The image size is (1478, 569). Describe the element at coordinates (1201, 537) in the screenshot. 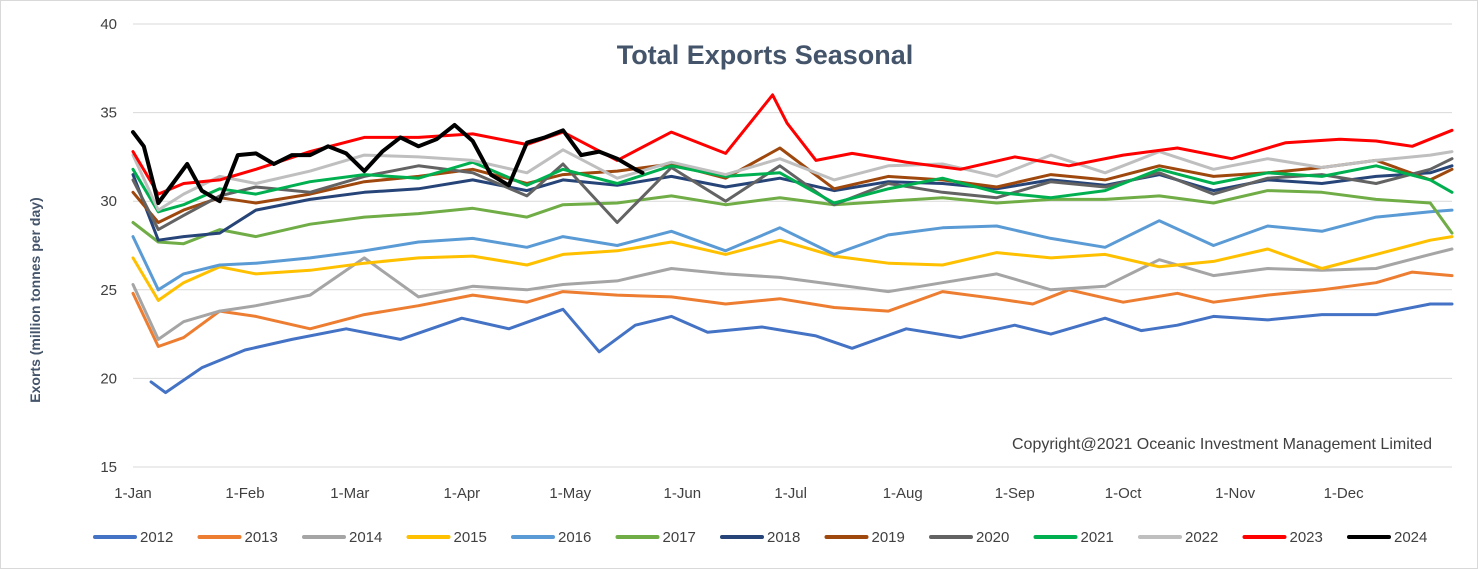

I see `legend-label: 2022` at that location.